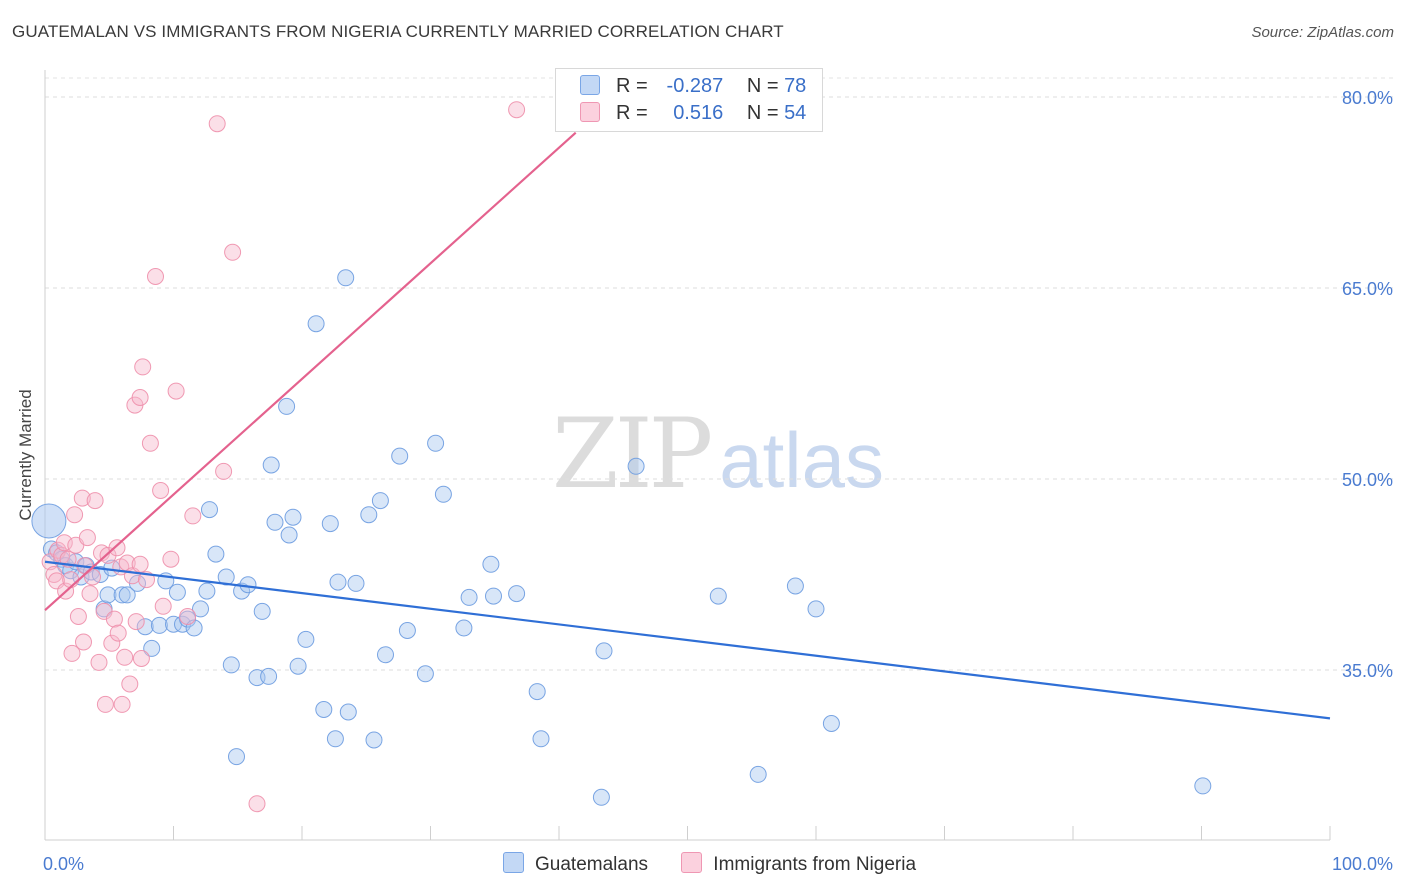 The height and width of the screenshot is (892, 1406). I want to click on legend-r-value: 0.516, so click(698, 113).